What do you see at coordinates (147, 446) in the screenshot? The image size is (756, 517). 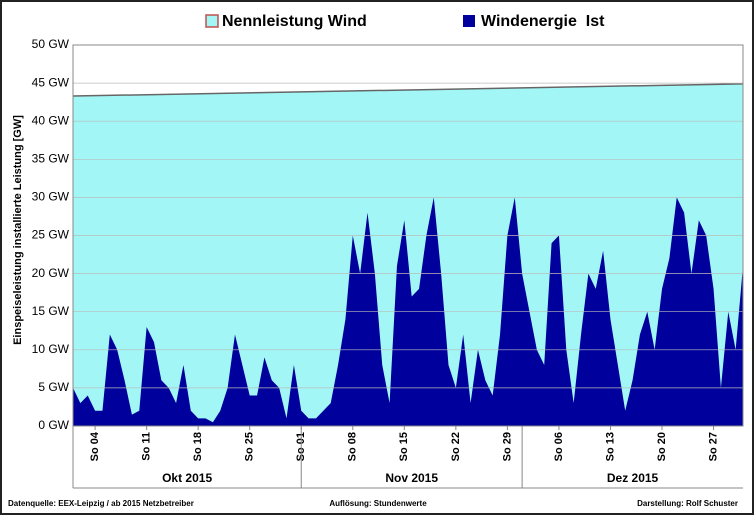 I see `x-tick-label: So 11` at bounding box center [147, 446].